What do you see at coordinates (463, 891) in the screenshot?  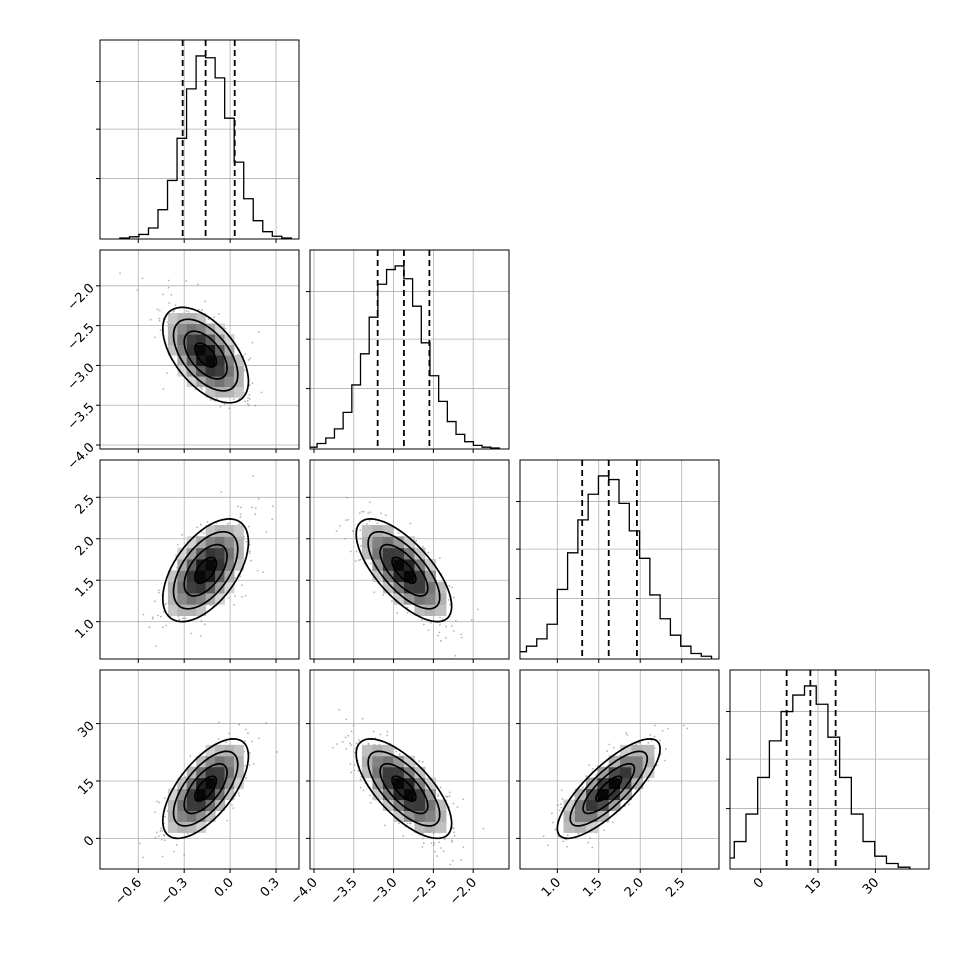 I see `x-tick-label: −2.0` at bounding box center [463, 891].